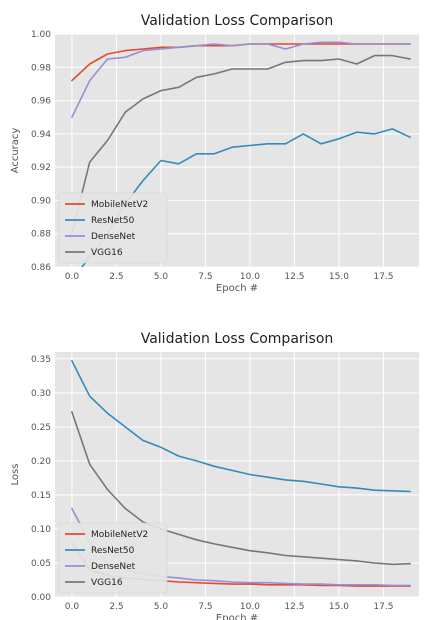 Image resolution: width=431 pixels, height=620 pixels. I want to click on loss-x-tick-label: 10.0, so click(250, 607).